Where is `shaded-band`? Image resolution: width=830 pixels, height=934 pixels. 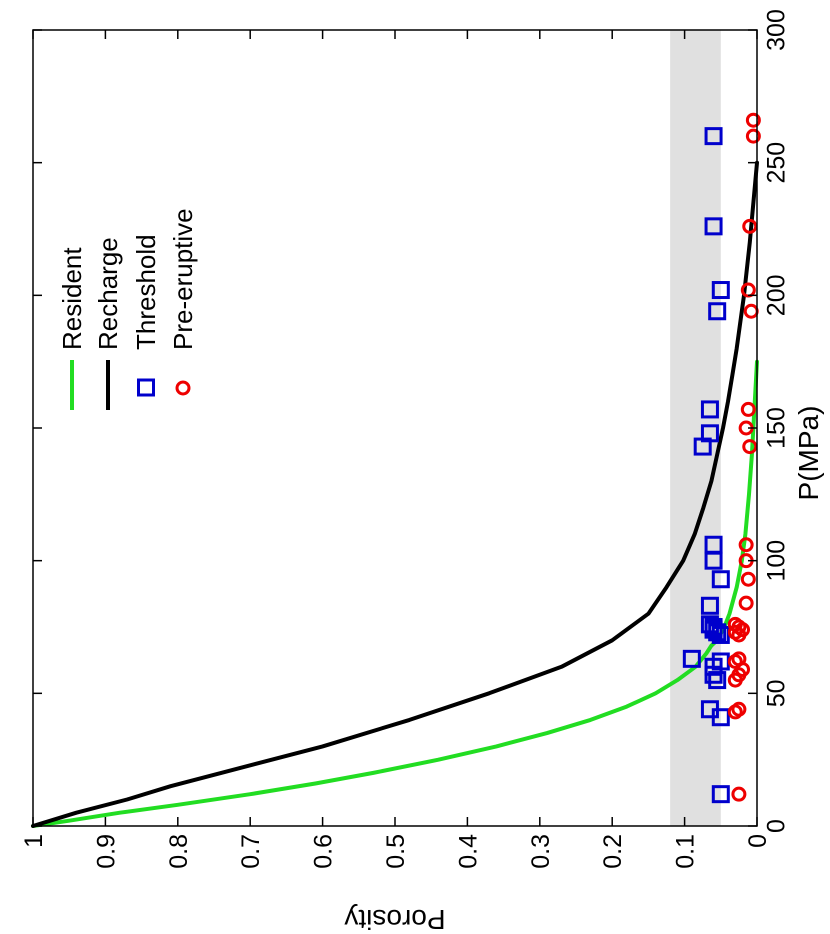 shaded-band is located at coordinates (695, 428).